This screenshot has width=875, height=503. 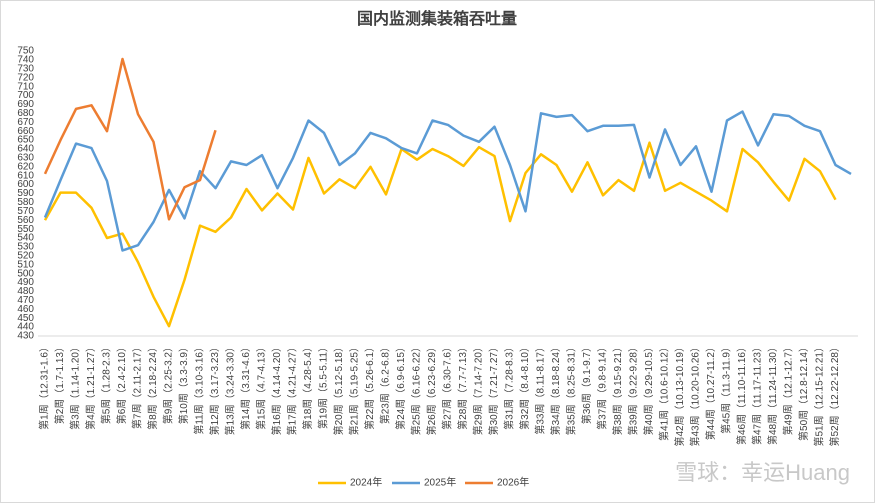 What do you see at coordinates (25, 291) in the screenshot?
I see `y-tick-label: 480` at bounding box center [25, 291].